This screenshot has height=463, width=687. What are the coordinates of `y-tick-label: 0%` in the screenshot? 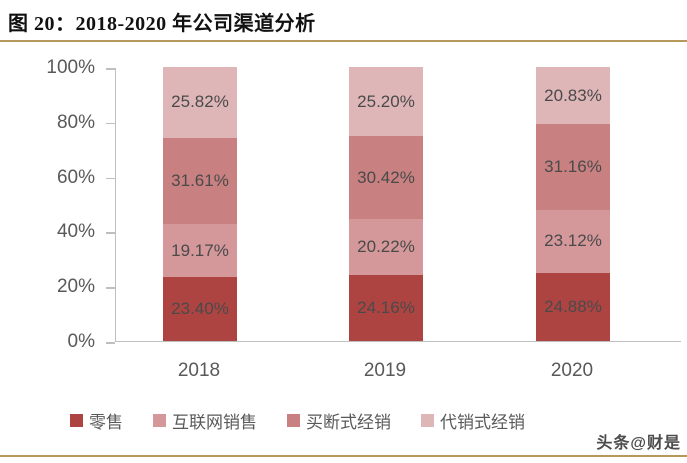 It's located at (81, 341).